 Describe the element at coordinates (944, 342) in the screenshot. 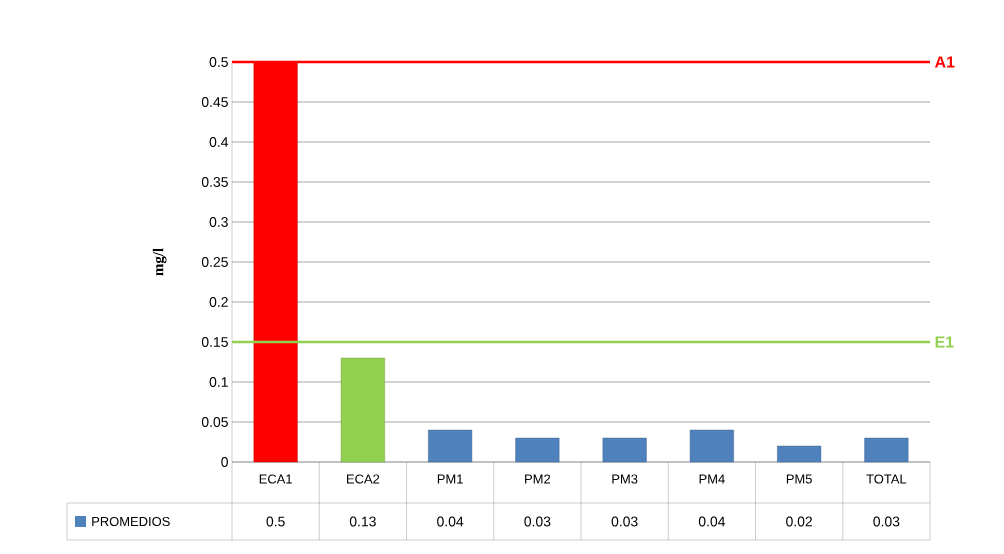

I see `ref-line-label: E1` at that location.